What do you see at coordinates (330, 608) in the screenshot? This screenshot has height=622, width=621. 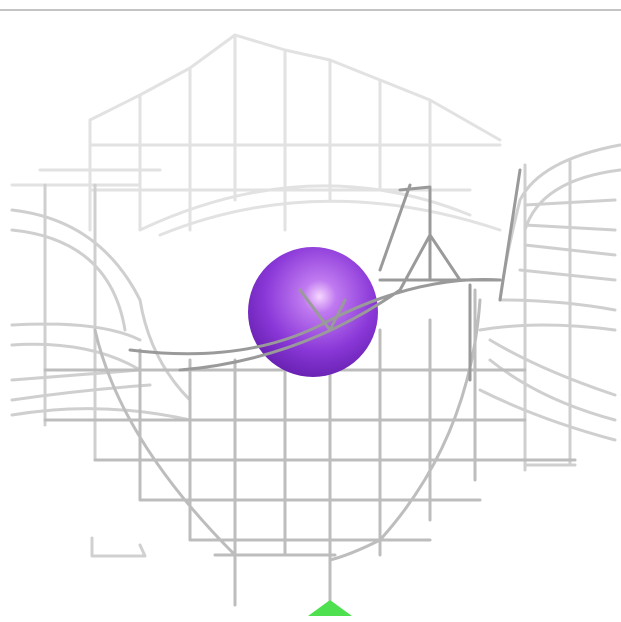 I see `axis-arrow` at bounding box center [330, 608].